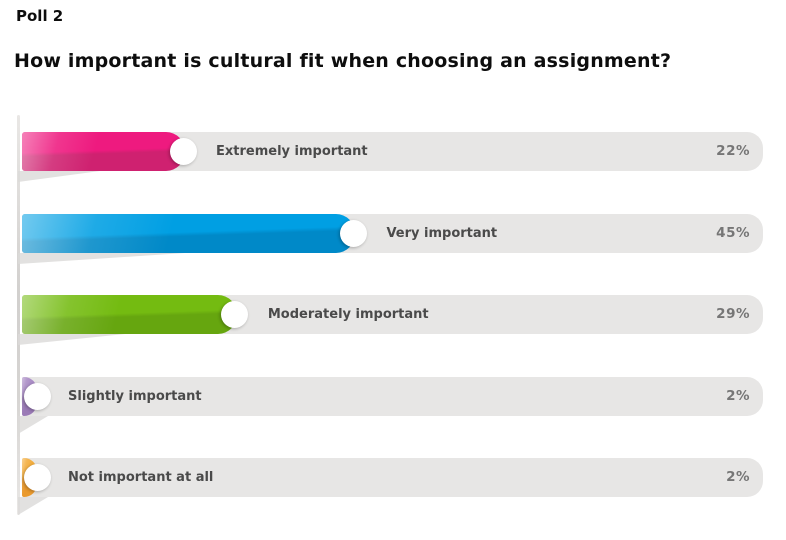 The height and width of the screenshot is (540, 786). Describe the element at coordinates (733, 232) in the screenshot. I see `percent-value: 45%` at that location.